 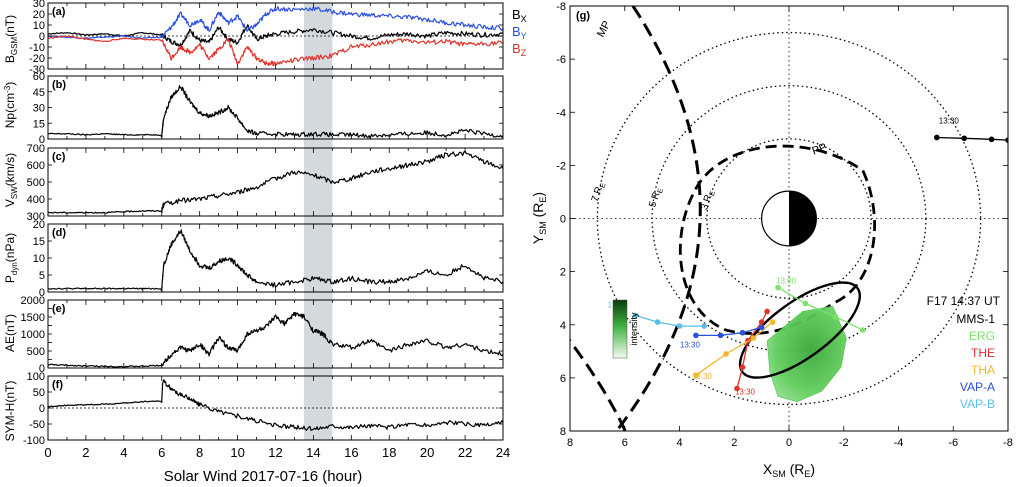 I want to click on panel-frame, so click(x=275, y=107).